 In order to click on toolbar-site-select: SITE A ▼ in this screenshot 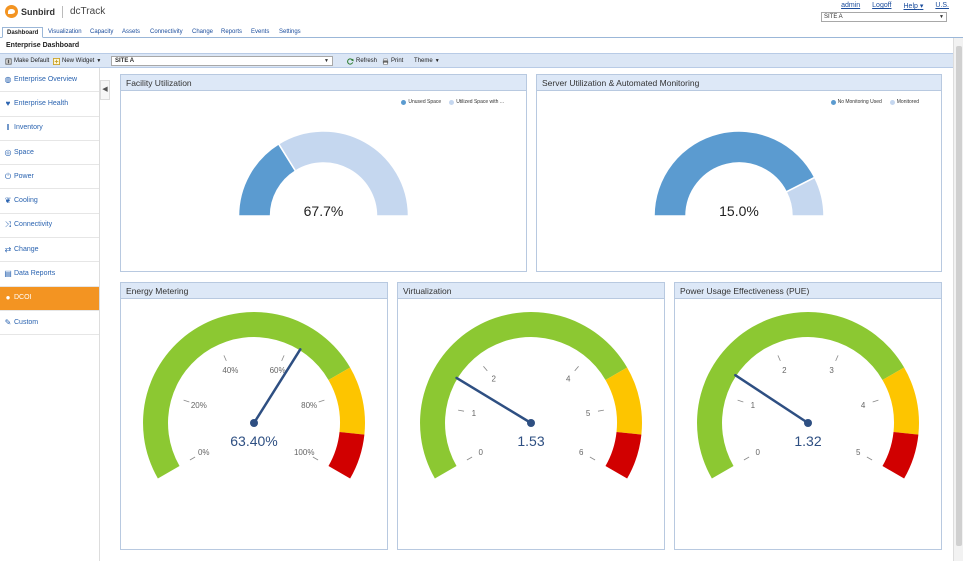, I will do `click(222, 61)`.